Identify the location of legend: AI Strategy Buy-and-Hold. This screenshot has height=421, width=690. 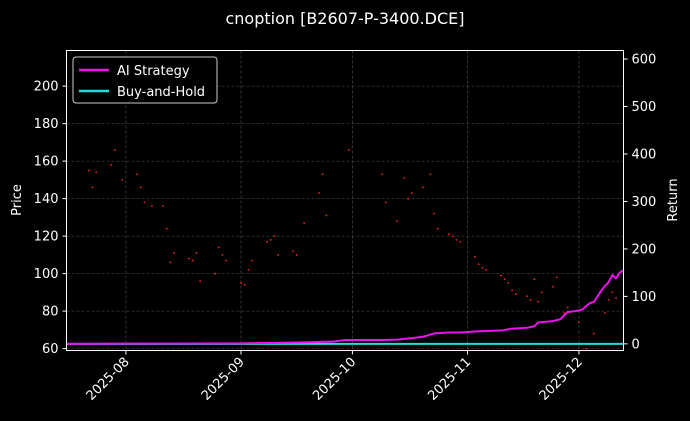
(145, 80).